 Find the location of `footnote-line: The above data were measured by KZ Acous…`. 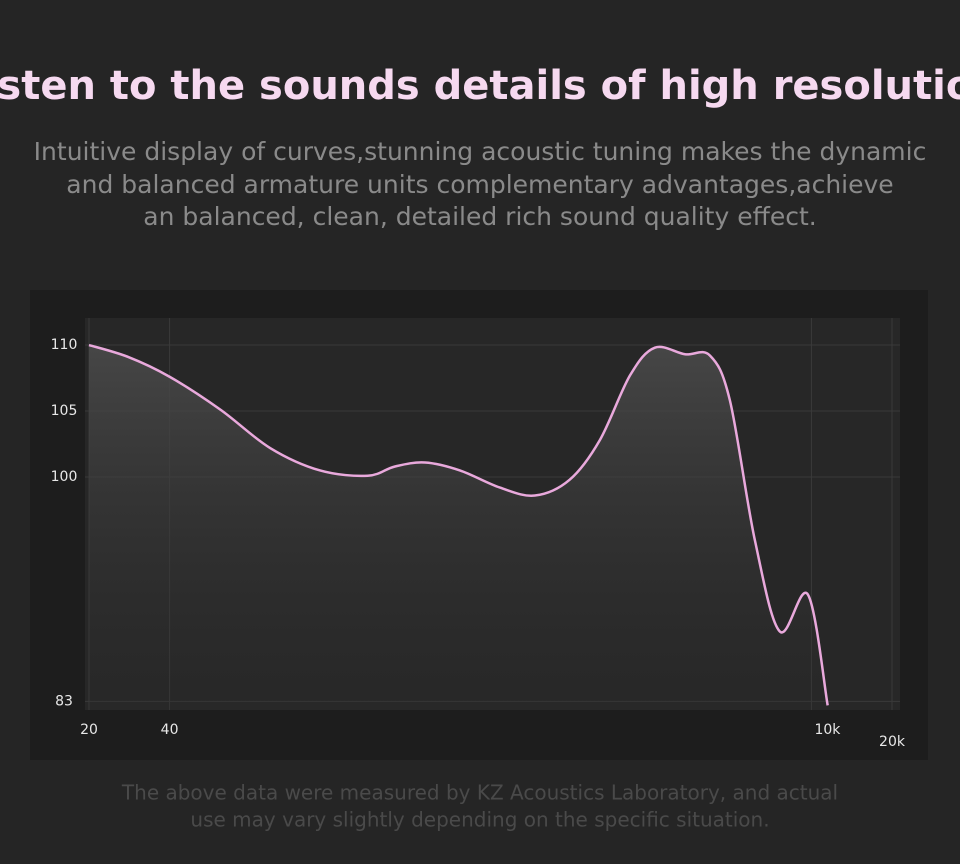

footnote-line: The above data were measured by KZ Acous… is located at coordinates (479, 793).